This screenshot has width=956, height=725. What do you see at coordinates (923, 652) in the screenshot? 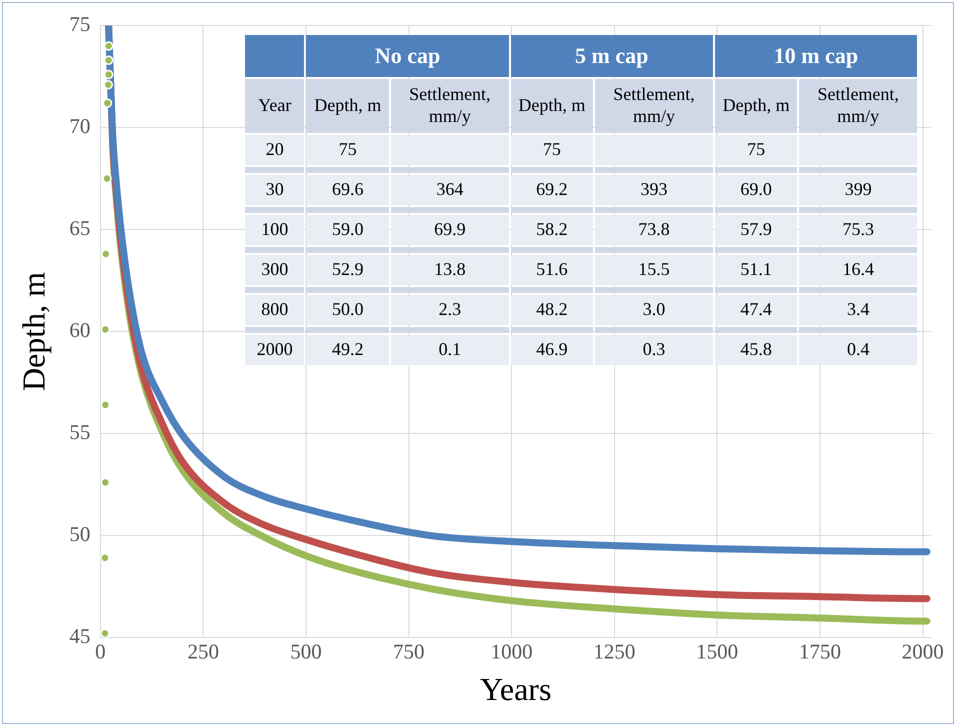
I see `x-tick-label: 2000` at bounding box center [923, 652].